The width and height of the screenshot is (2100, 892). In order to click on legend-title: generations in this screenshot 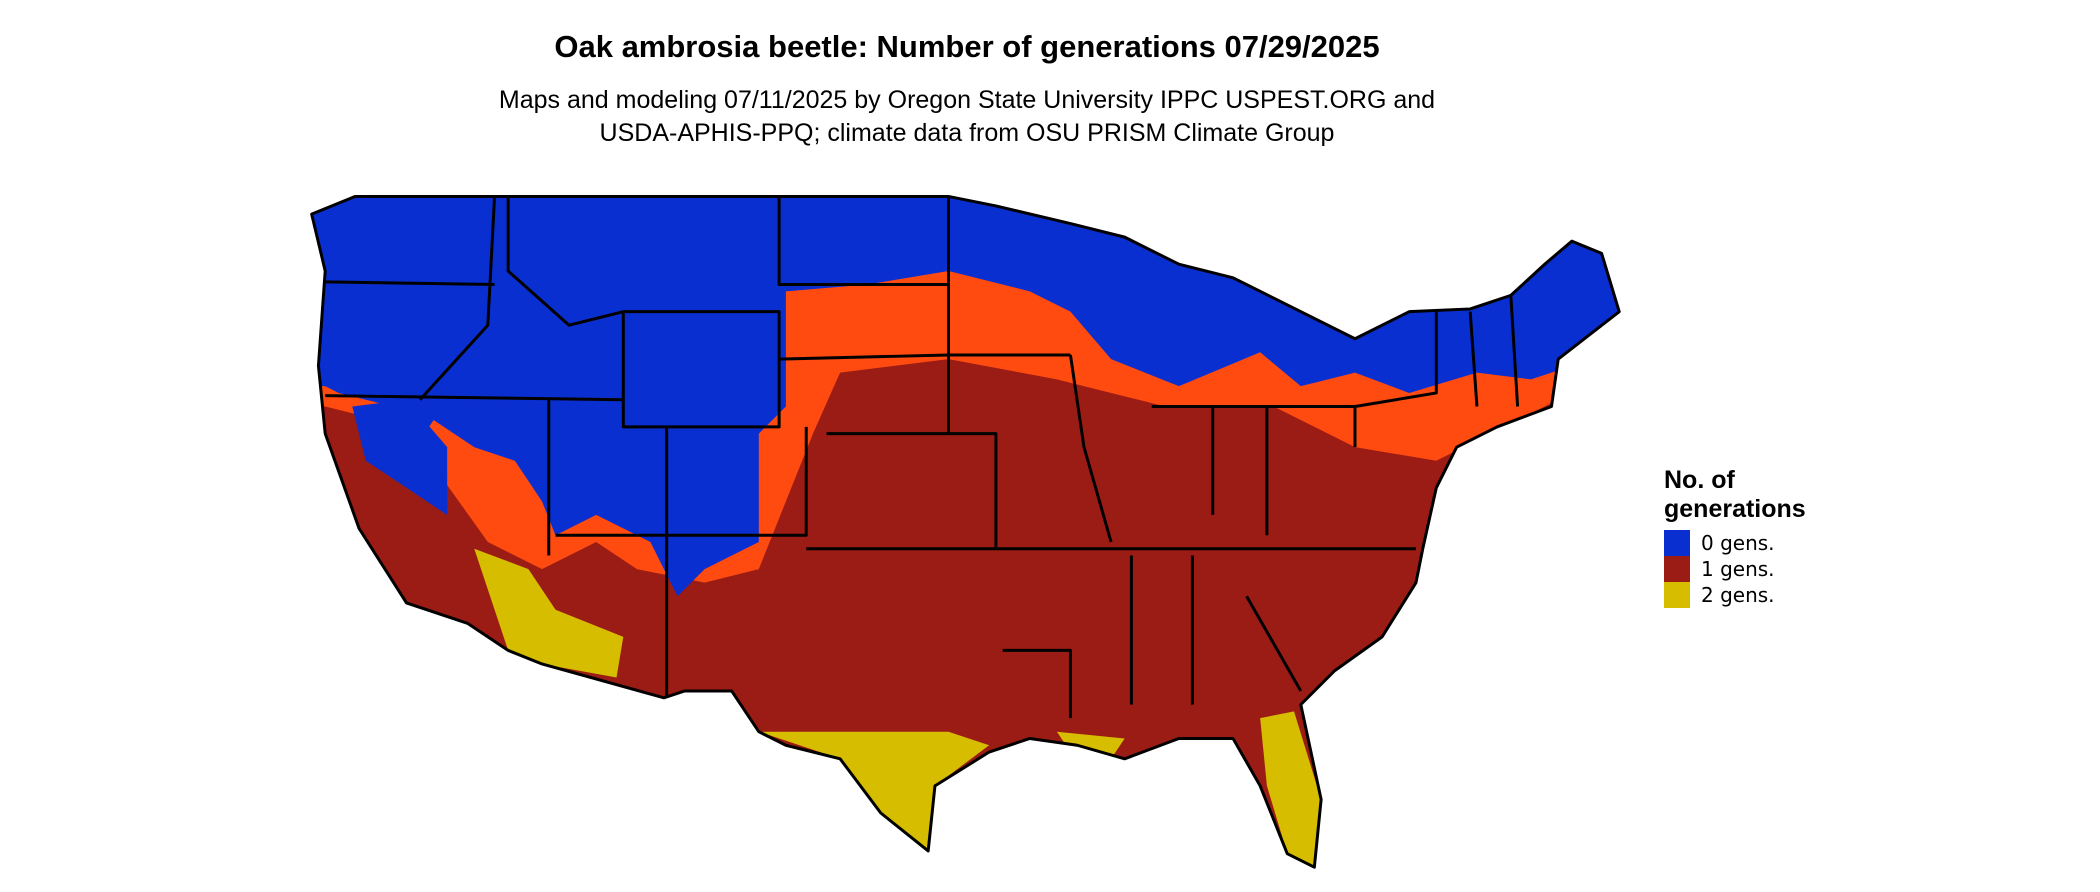, I will do `click(1735, 509)`.